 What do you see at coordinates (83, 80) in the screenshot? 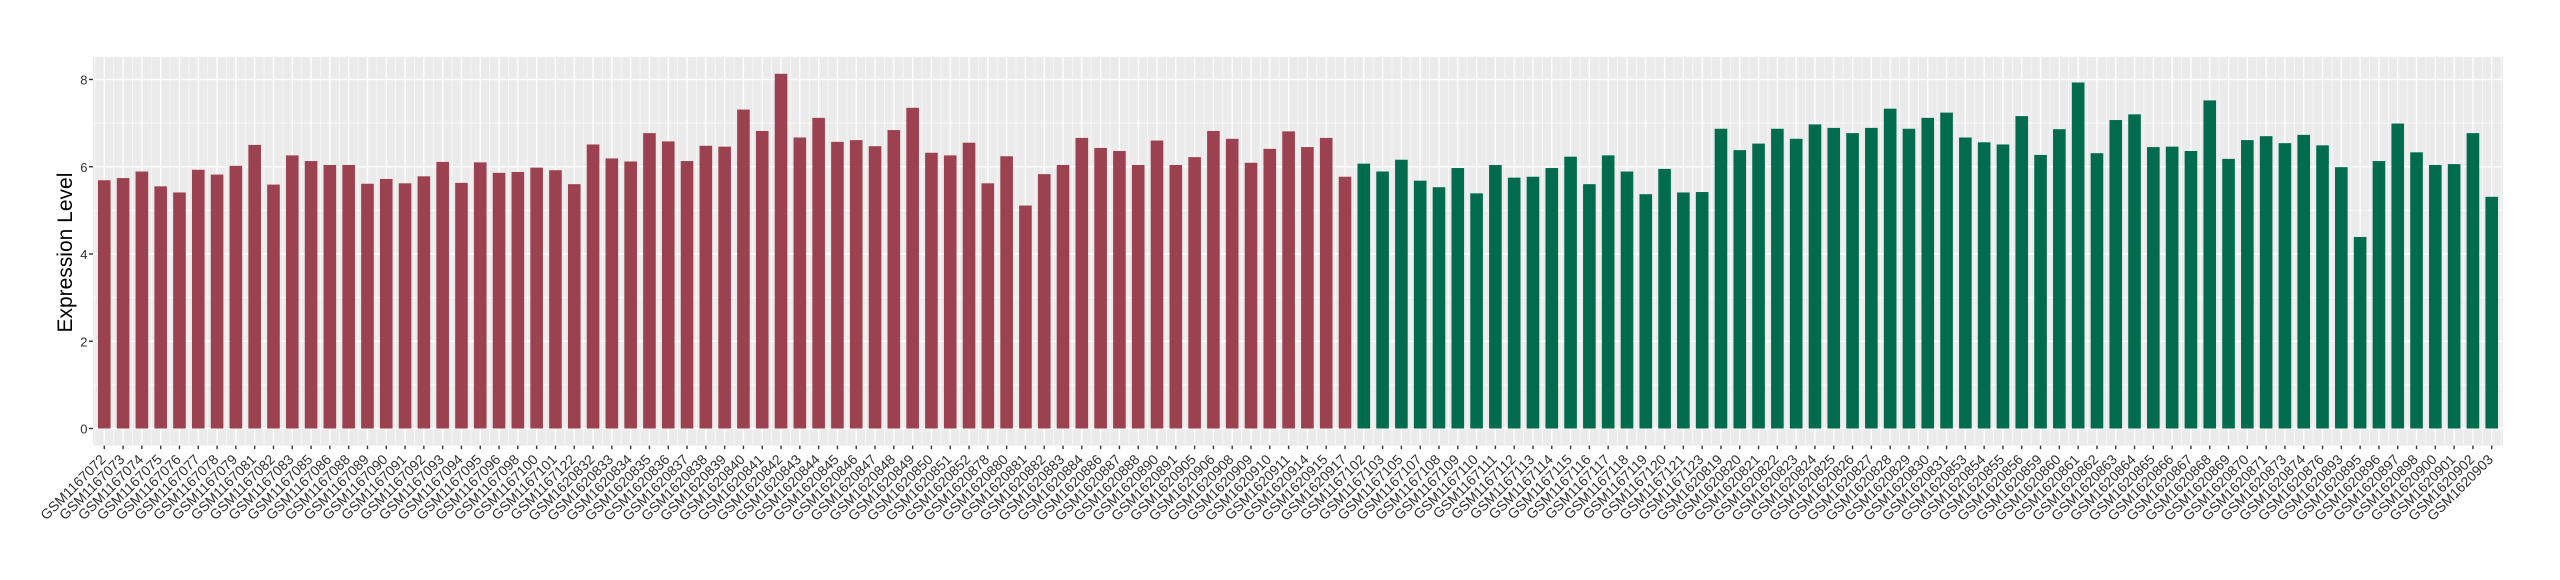
I see `svg-text: 8` at bounding box center [83, 80].